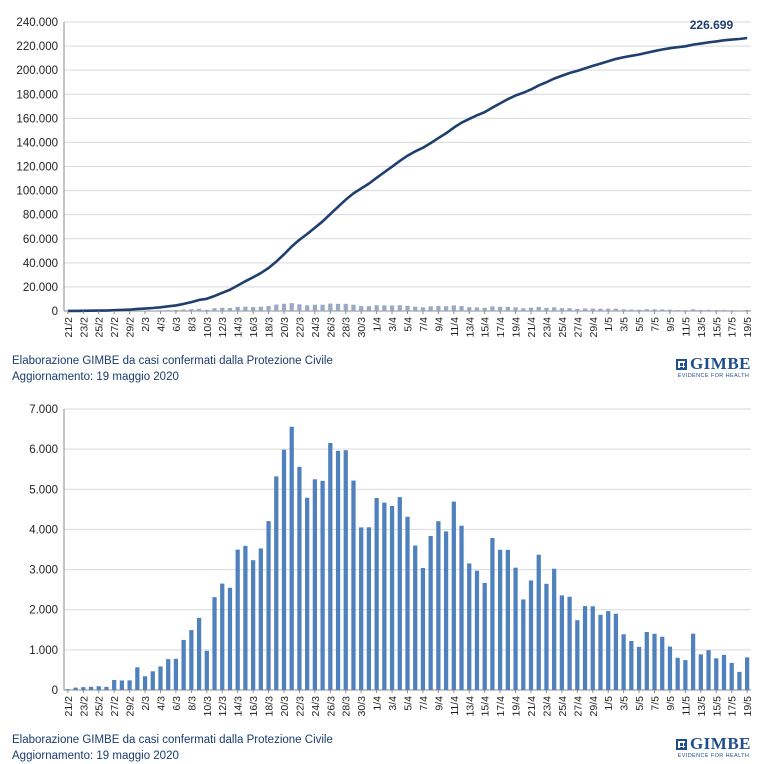 This screenshot has height=764, width=765. What do you see at coordinates (40, 288) in the screenshot?
I see `y-tick-label: 20.000` at bounding box center [40, 288].